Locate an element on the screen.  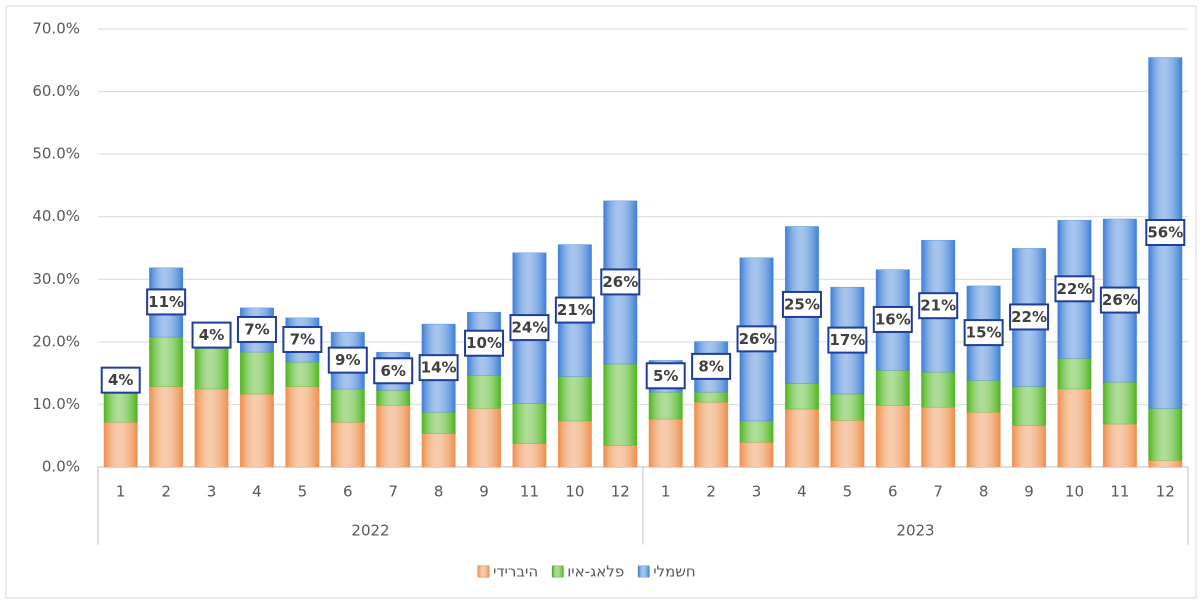
value-label: 21% is located at coordinates (575, 310).